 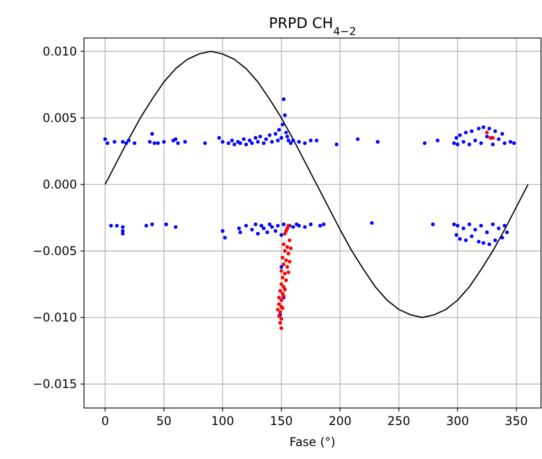 What do you see at coordinates (105, 421) in the screenshot?
I see `x-tick-label: 0` at bounding box center [105, 421].